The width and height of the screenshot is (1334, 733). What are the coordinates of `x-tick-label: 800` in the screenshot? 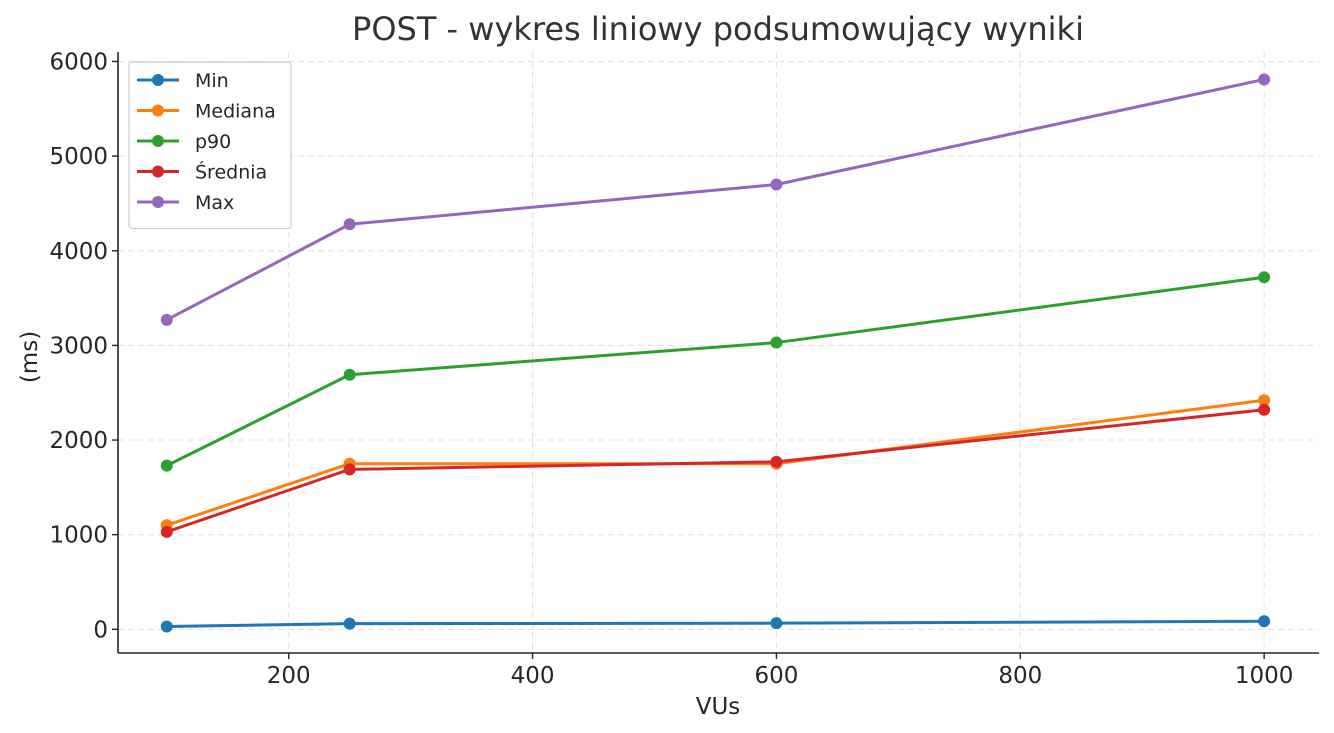 It's located at (1020, 676).